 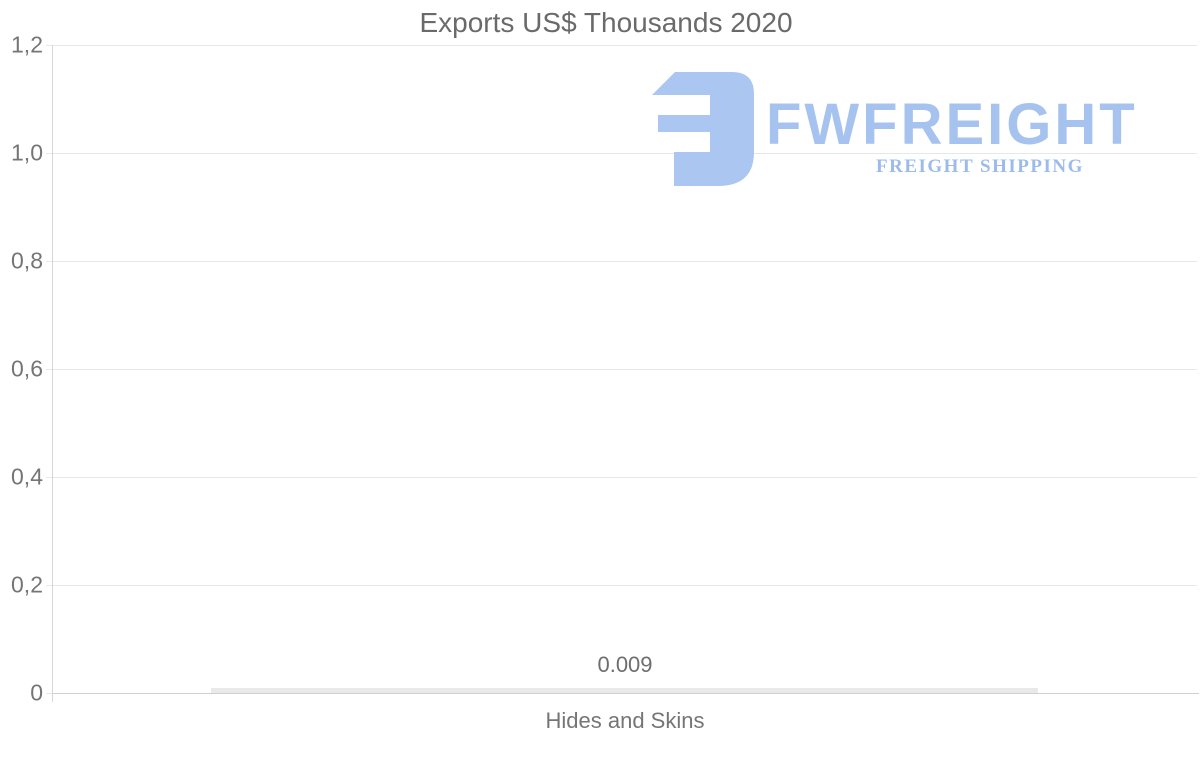 I want to click on y-axis-tick-label: 0,8, so click(x=27, y=260).